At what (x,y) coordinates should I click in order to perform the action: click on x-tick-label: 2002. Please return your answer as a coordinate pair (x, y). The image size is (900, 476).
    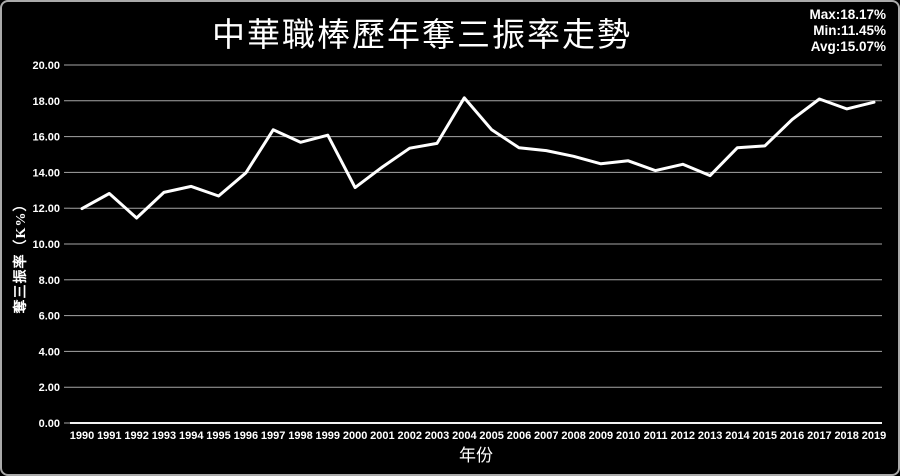
    Looking at the image, I should click on (409, 436).